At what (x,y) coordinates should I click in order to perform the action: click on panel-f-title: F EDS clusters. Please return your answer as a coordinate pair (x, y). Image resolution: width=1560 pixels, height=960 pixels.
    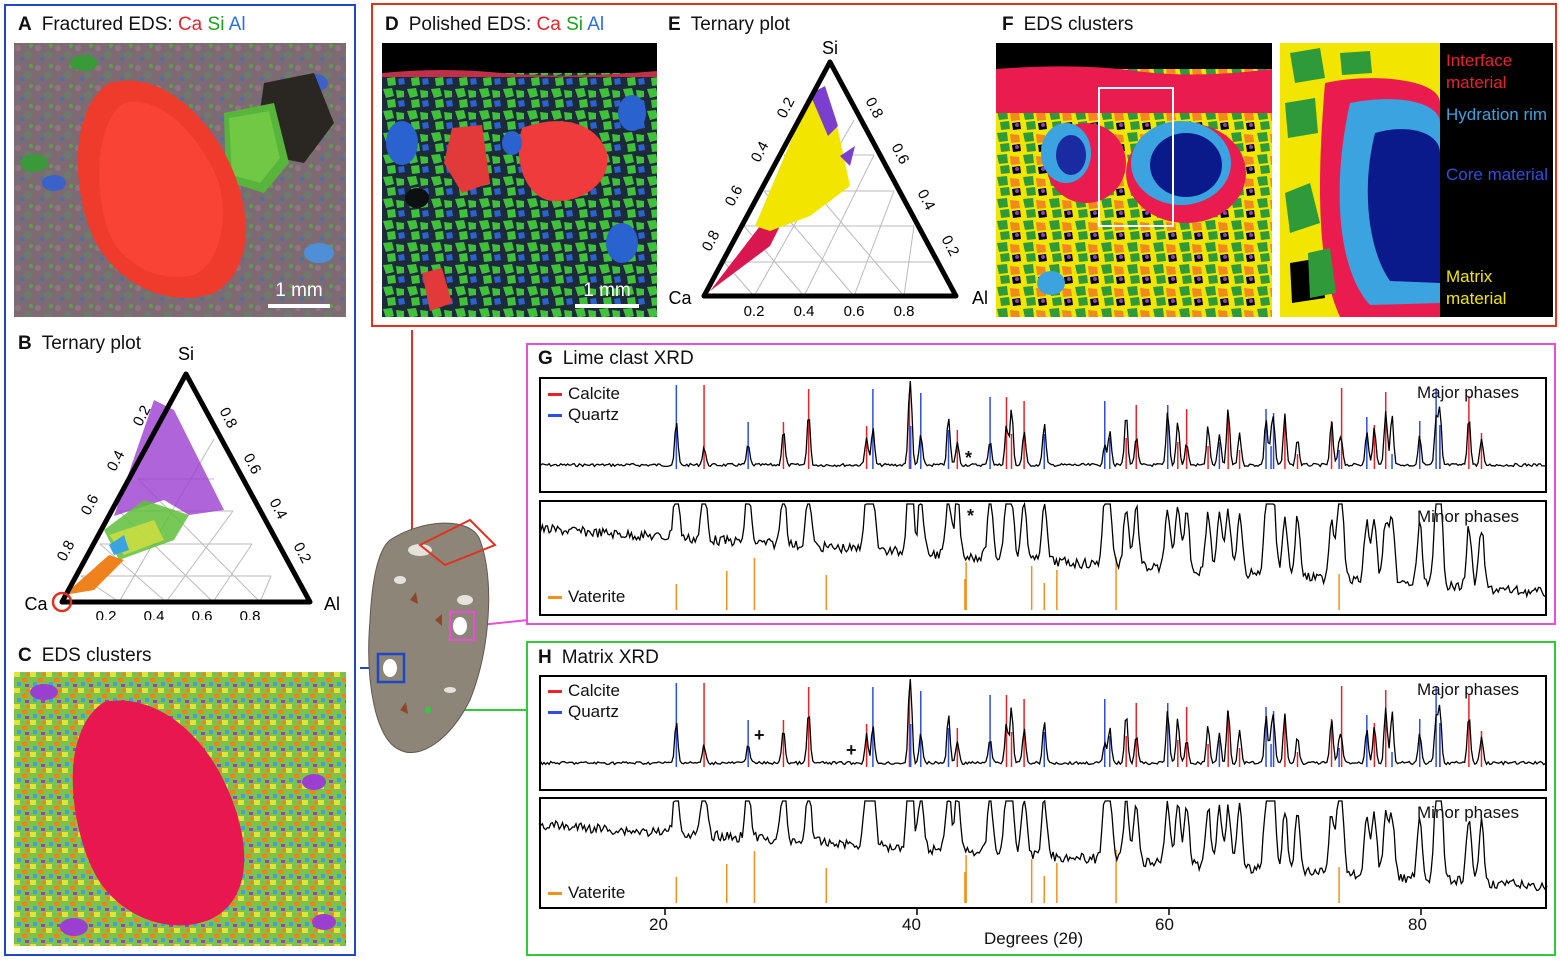
    Looking at the image, I should click on (1068, 24).